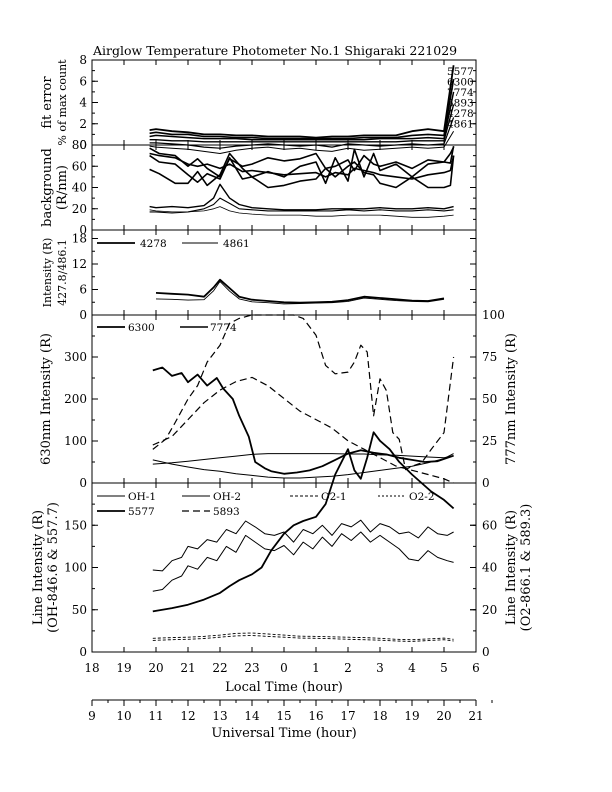  What do you see at coordinates (53, 567) in the screenshot?
I see `y-axis-label: (OH-846.6 & 557.7)` at bounding box center [53, 567].